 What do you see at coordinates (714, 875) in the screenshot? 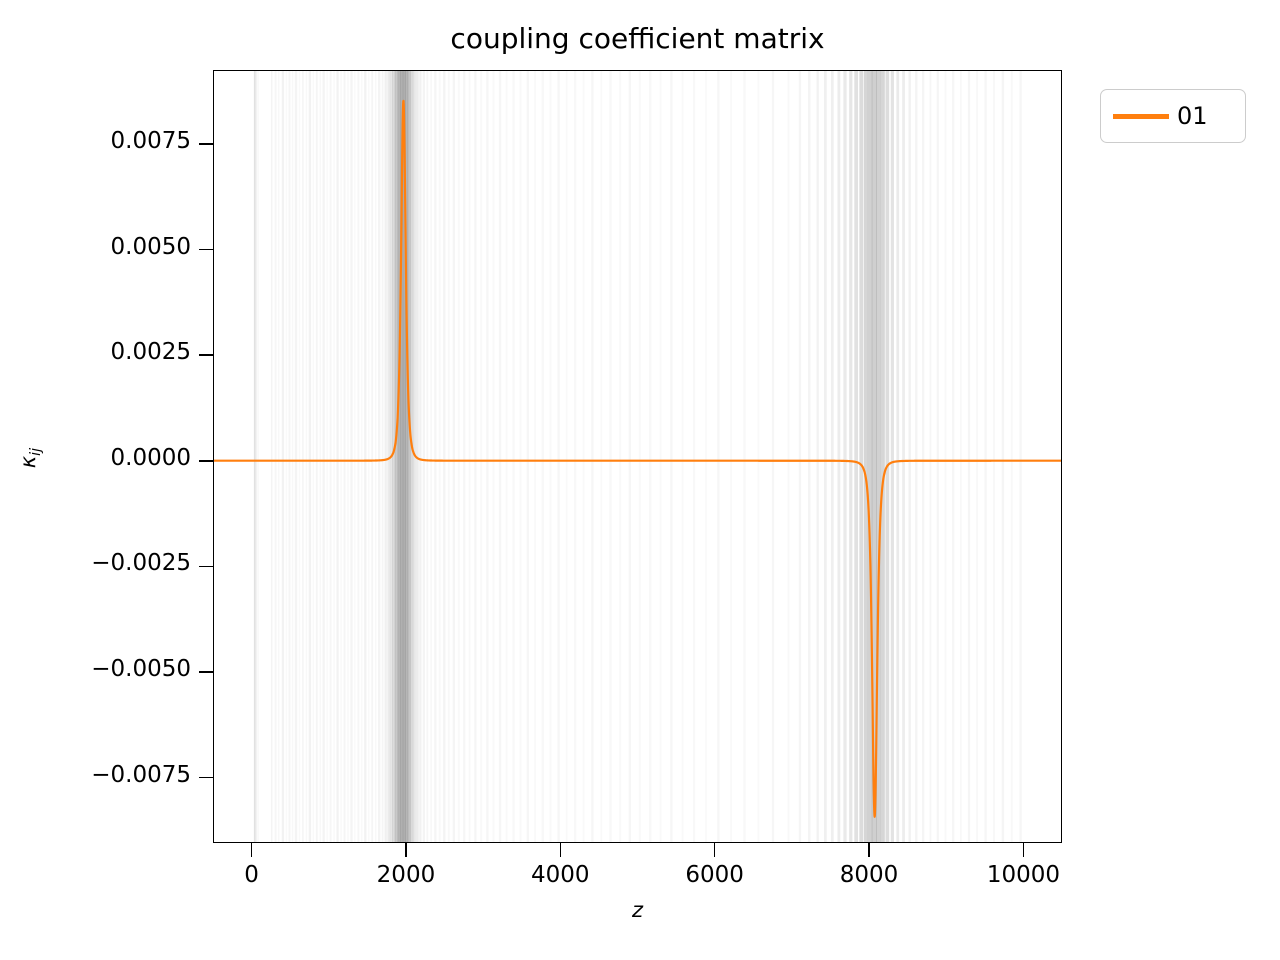
I see `x-tick-label: 6000` at bounding box center [714, 875].